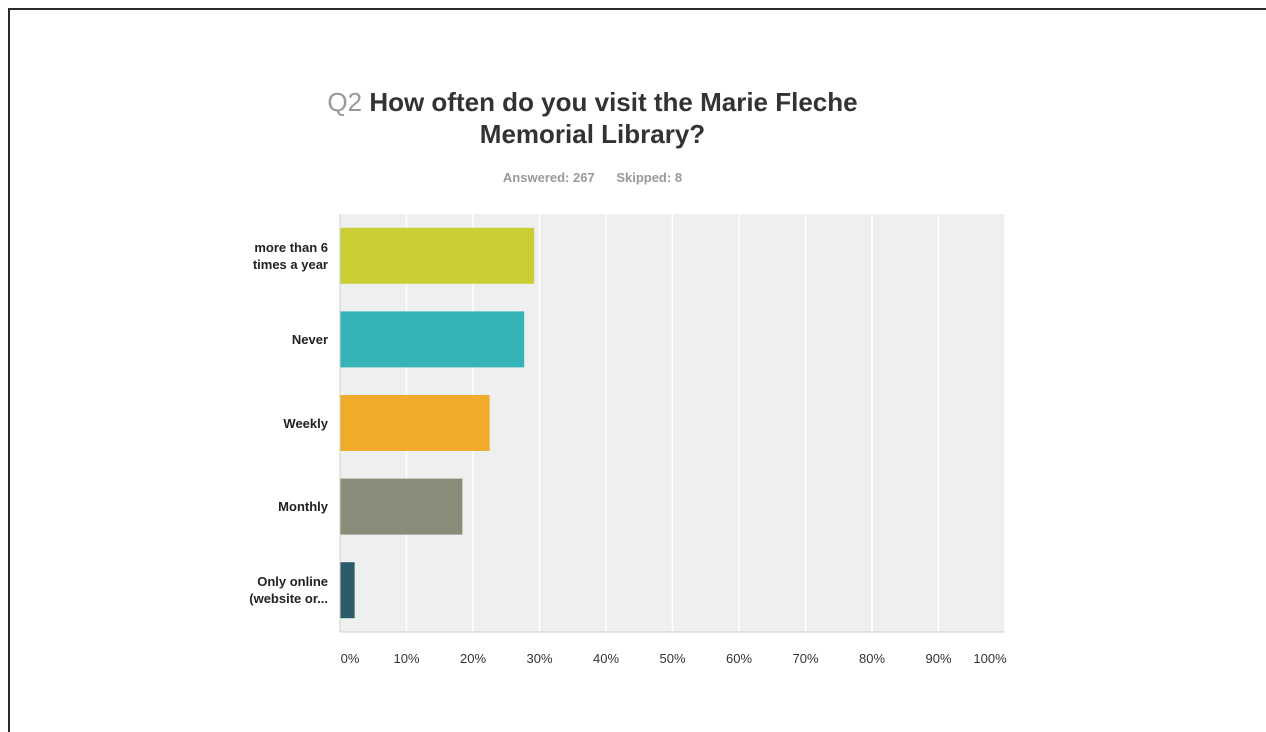  Describe the element at coordinates (649, 177) in the screenshot. I see `skipped-count: Skipped: 8` at that location.